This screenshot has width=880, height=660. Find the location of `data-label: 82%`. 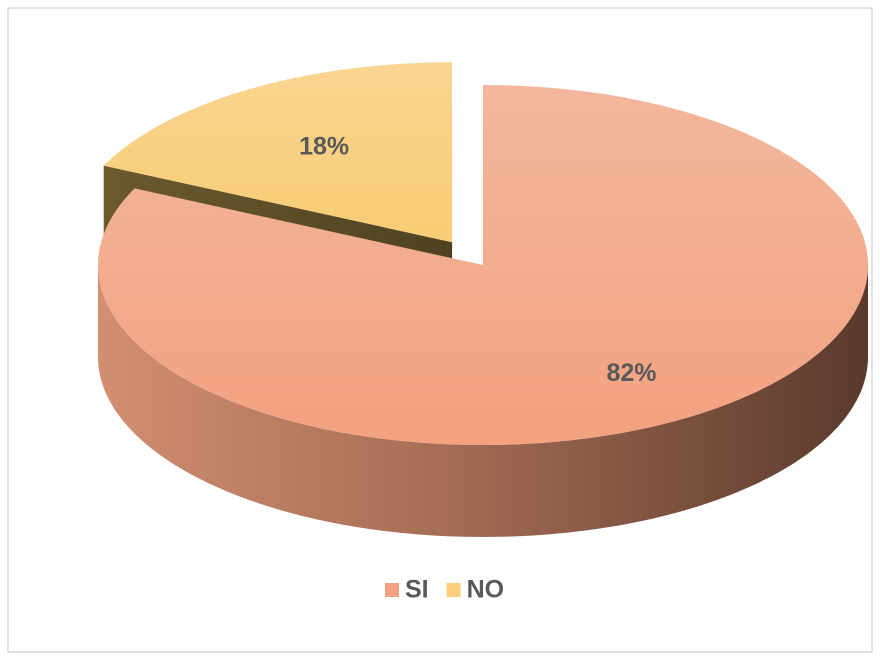

data-label: 82% is located at coordinates (632, 373).